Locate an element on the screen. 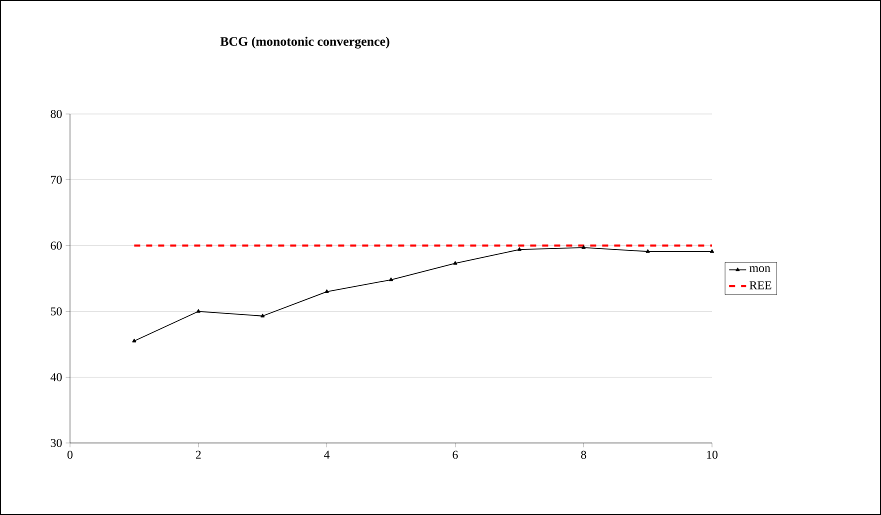  y-tick-label: 30 is located at coordinates (56, 443).